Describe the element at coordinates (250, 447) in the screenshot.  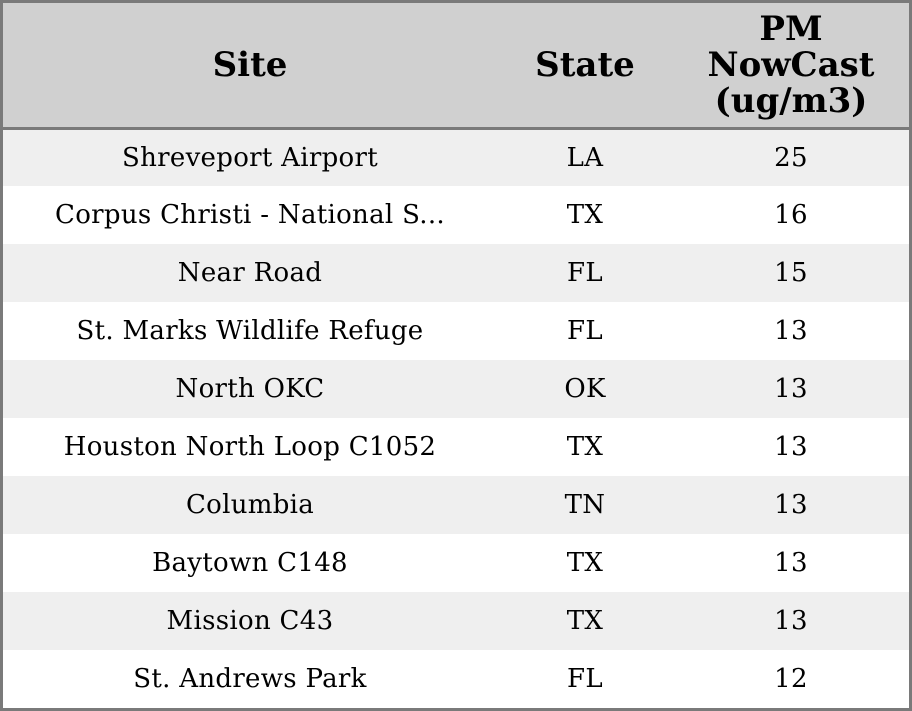
I see `cell-site: Houston North Loop C1052` at that location.